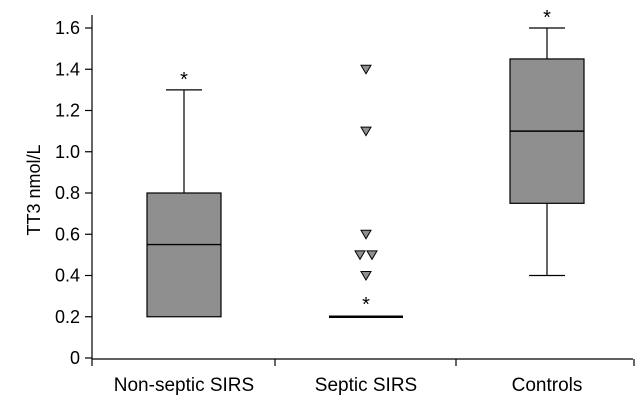 Image resolution: width=639 pixels, height=399 pixels. I want to click on x-tick-label: Septic SIRS, so click(366, 385).